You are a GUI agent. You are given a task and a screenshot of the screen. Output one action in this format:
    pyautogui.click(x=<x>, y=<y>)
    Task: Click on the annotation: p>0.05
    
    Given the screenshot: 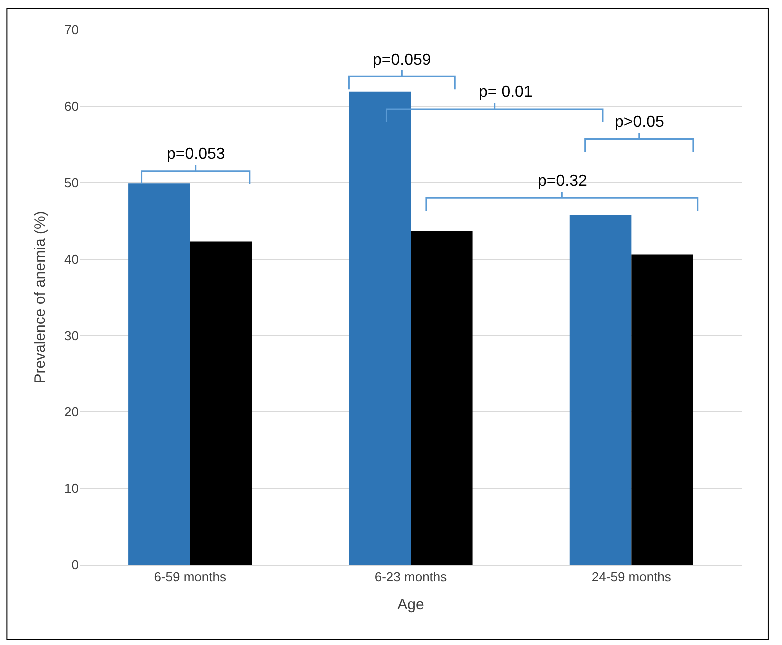 What is the action you would take?
    pyautogui.click(x=639, y=122)
    